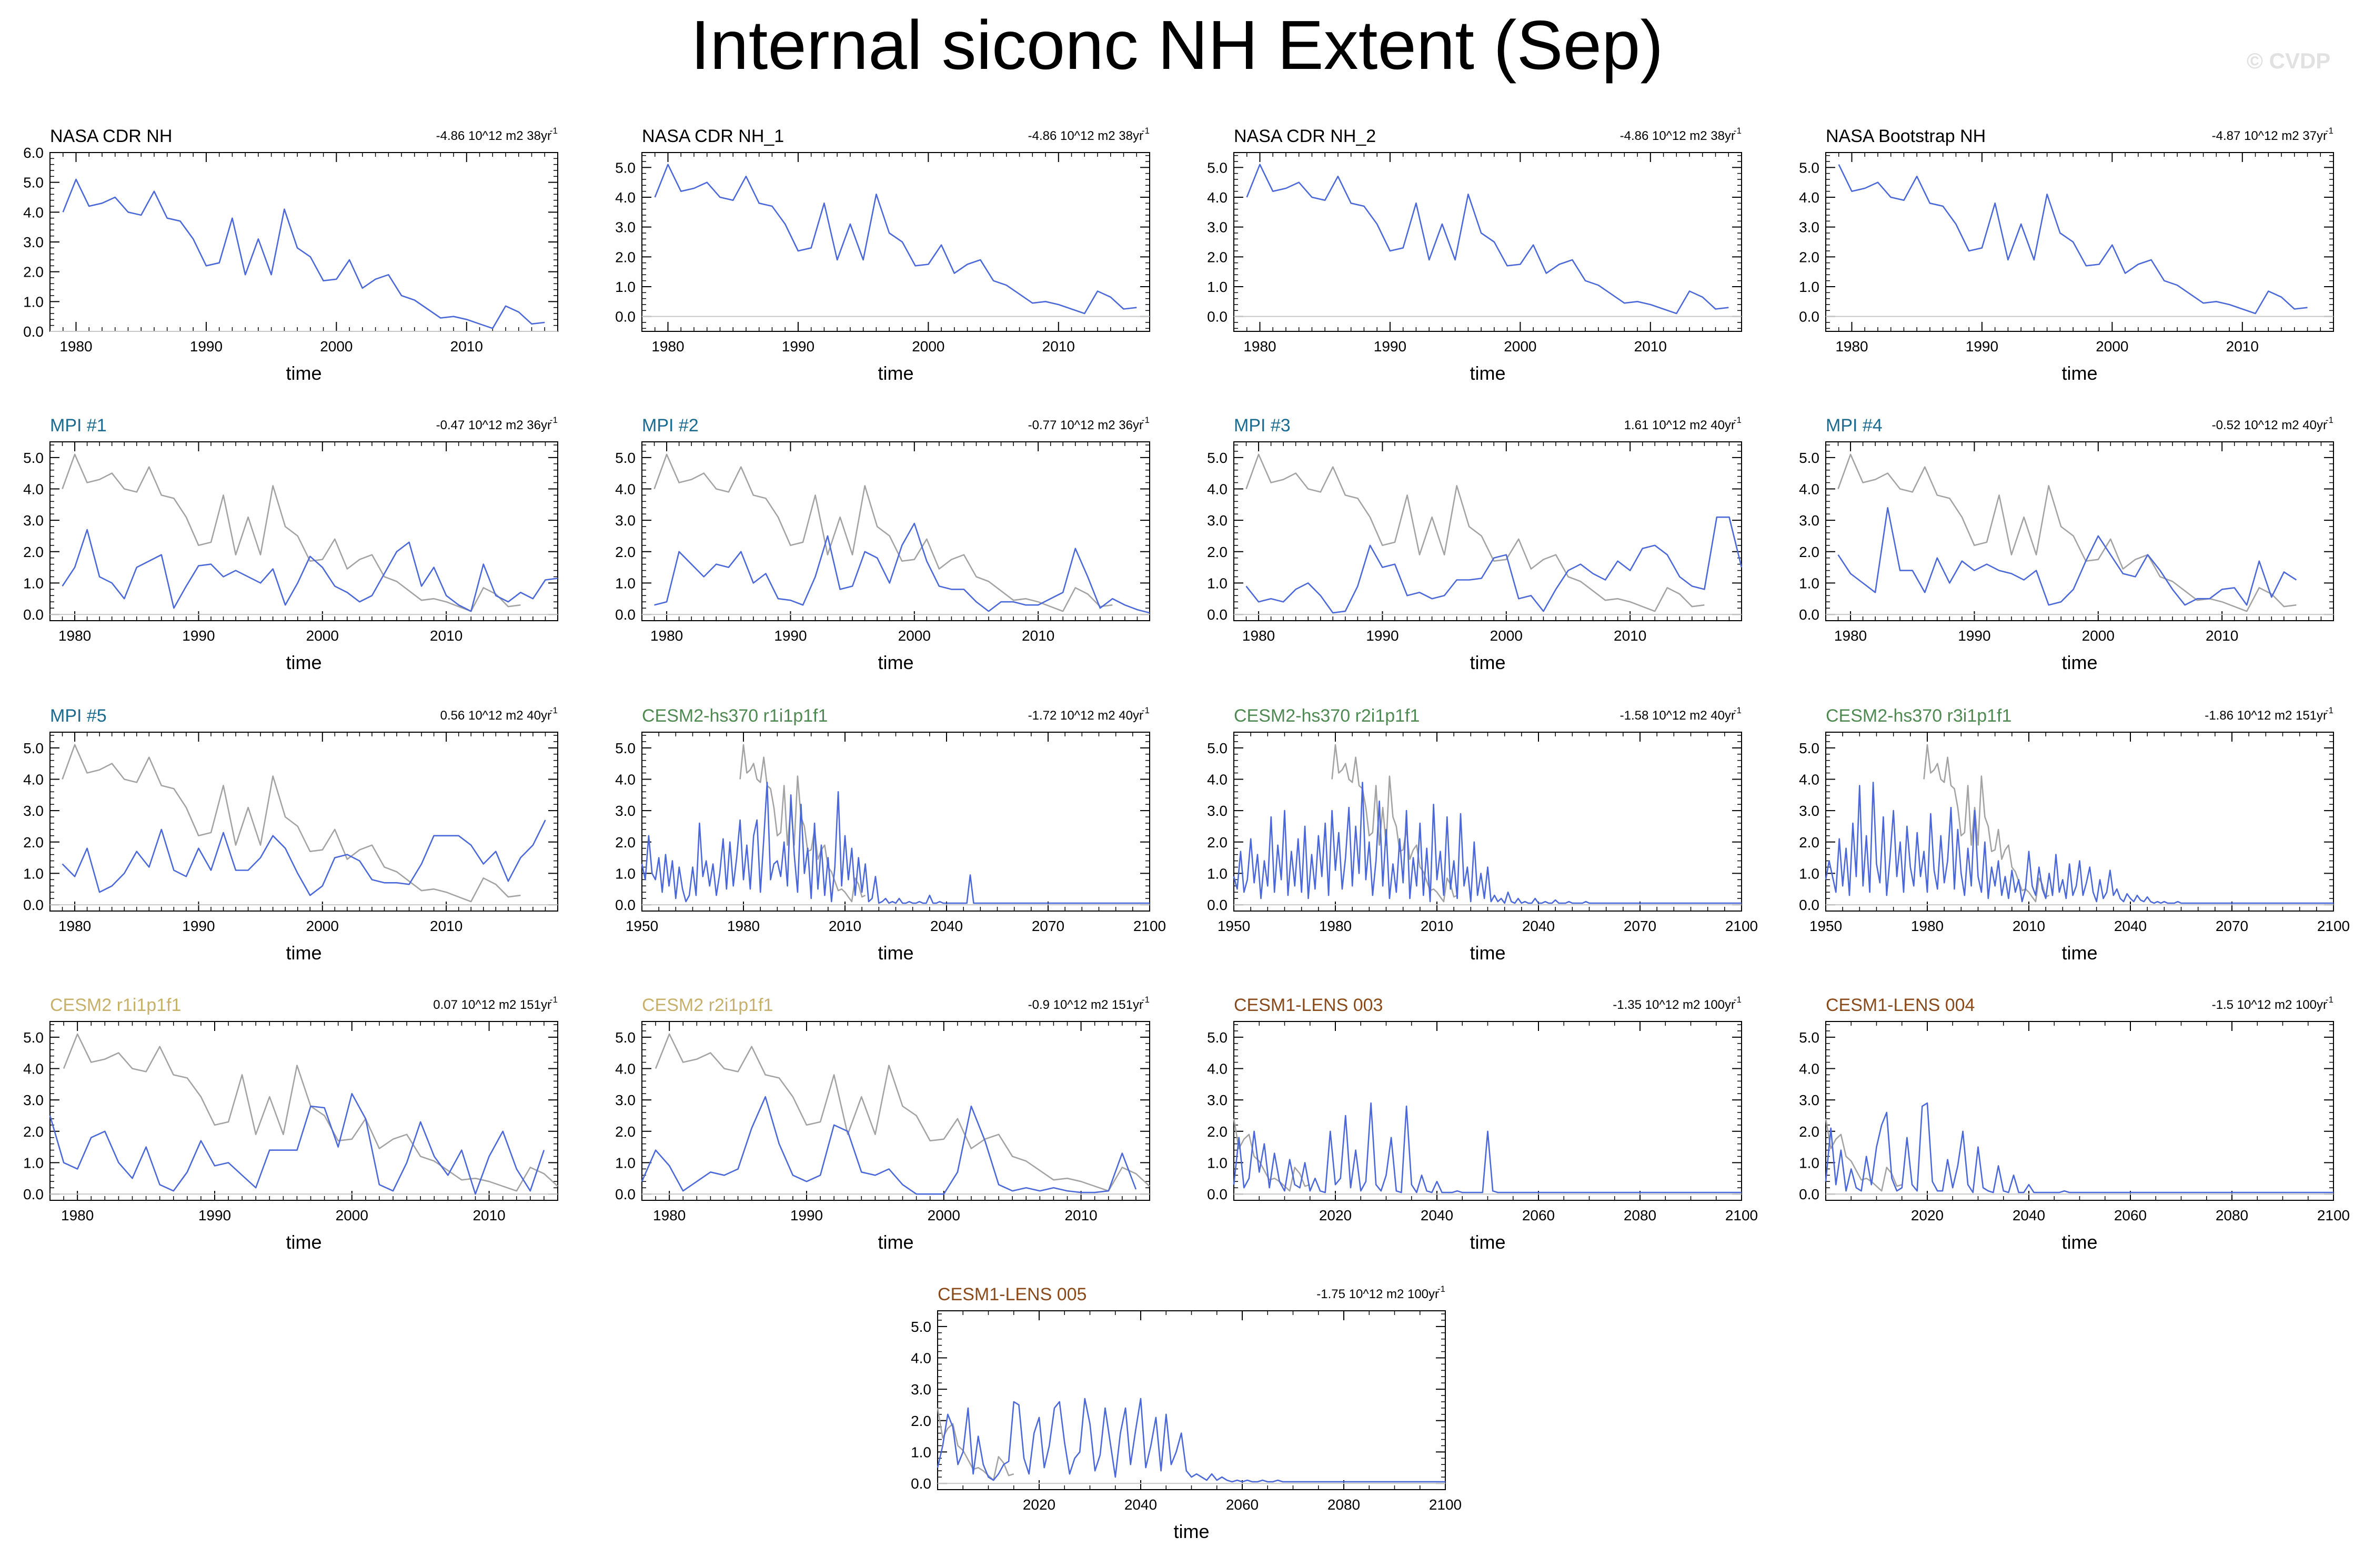 The image size is (2354, 1568). I want to click on panel-title: CESM2-hs370 r3i1p1f1, so click(1918, 716).